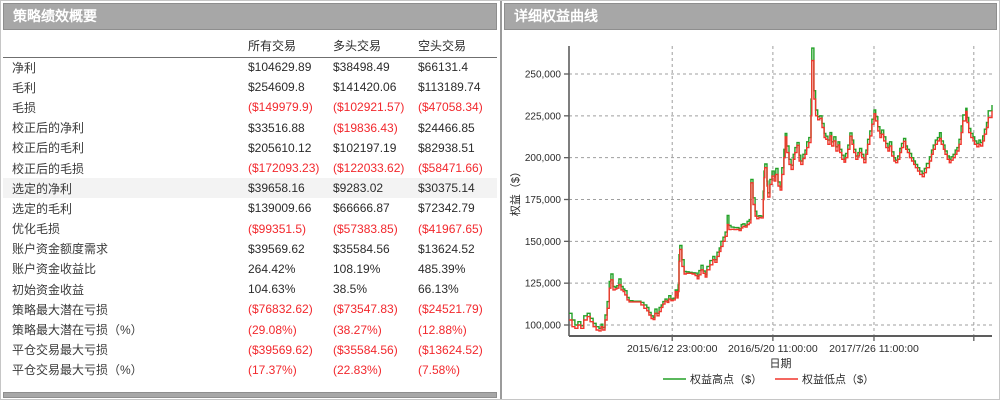 This screenshot has width=1000, height=400. I want to click on table-row: 选定的净利 $39658.16 $9283.02 $30375.14, so click(250, 188).